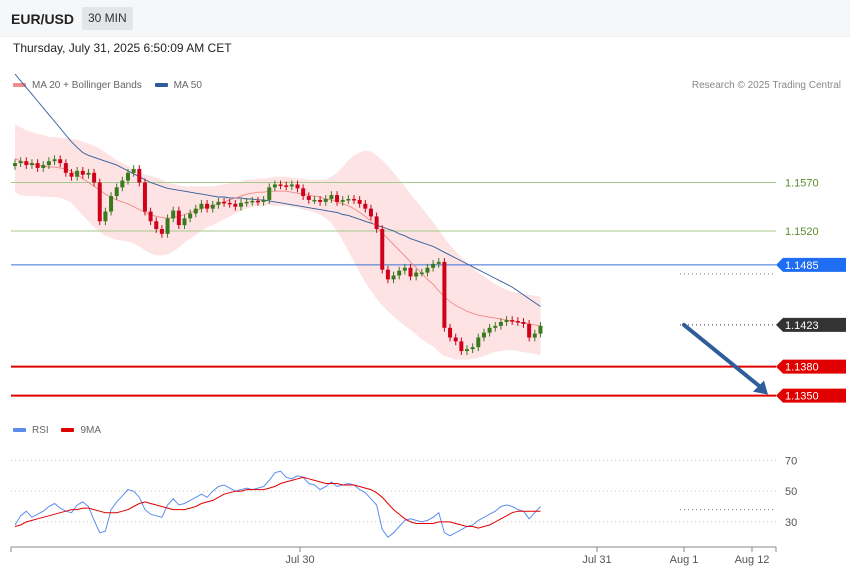 Image resolution: width=850 pixels, height=576 pixels. What do you see at coordinates (107, 18) in the screenshot?
I see `timeframe-button: 30 MIN` at bounding box center [107, 18].